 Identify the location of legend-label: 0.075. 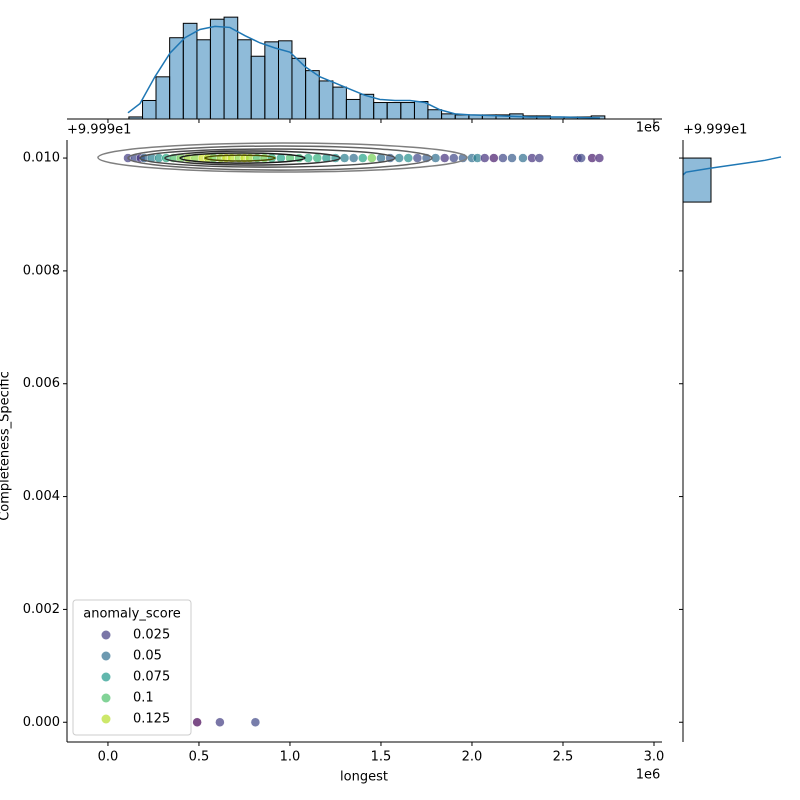
(151, 677).